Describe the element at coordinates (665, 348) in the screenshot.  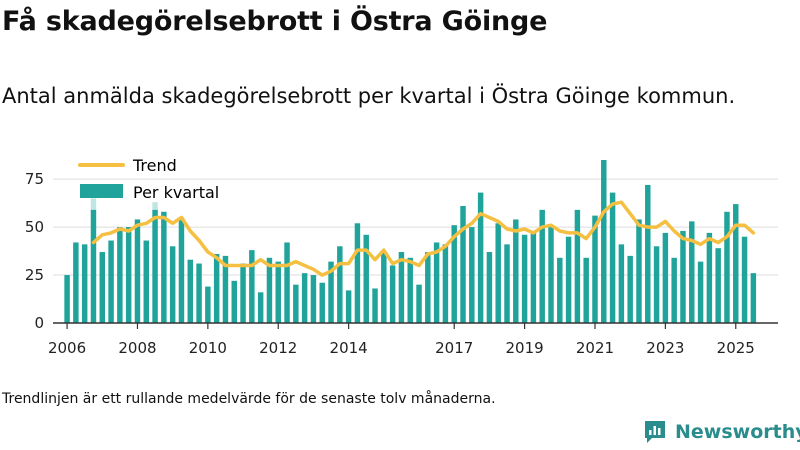
I see `x-tick-label: 2023` at that location.